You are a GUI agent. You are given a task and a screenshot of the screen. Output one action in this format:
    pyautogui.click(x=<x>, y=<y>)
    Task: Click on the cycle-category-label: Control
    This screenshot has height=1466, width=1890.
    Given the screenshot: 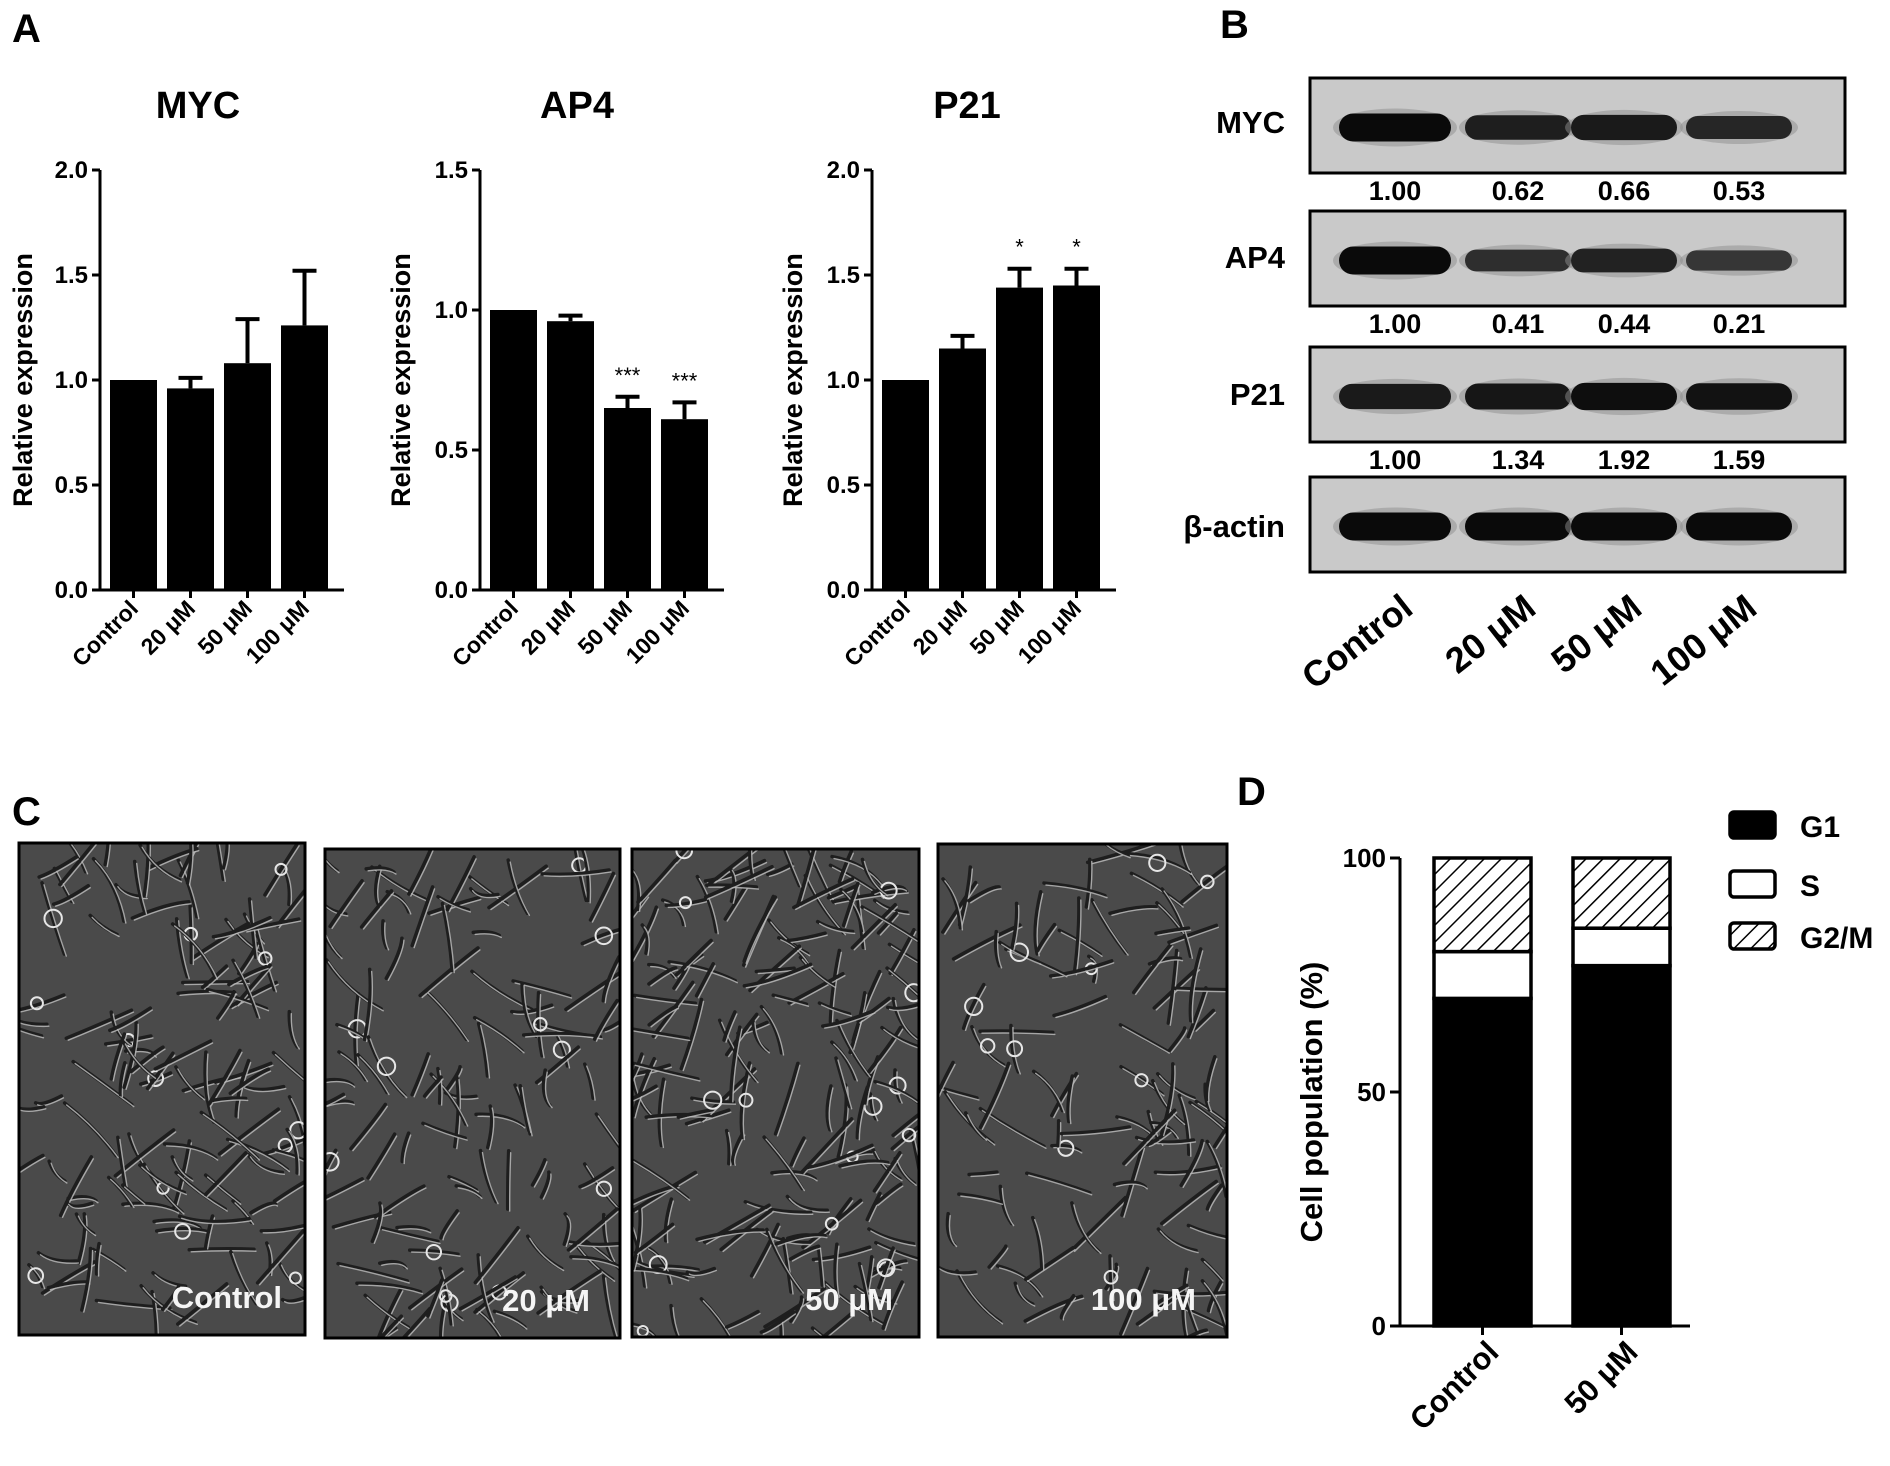 What is the action you would take?
    pyautogui.click(x=1454, y=1385)
    